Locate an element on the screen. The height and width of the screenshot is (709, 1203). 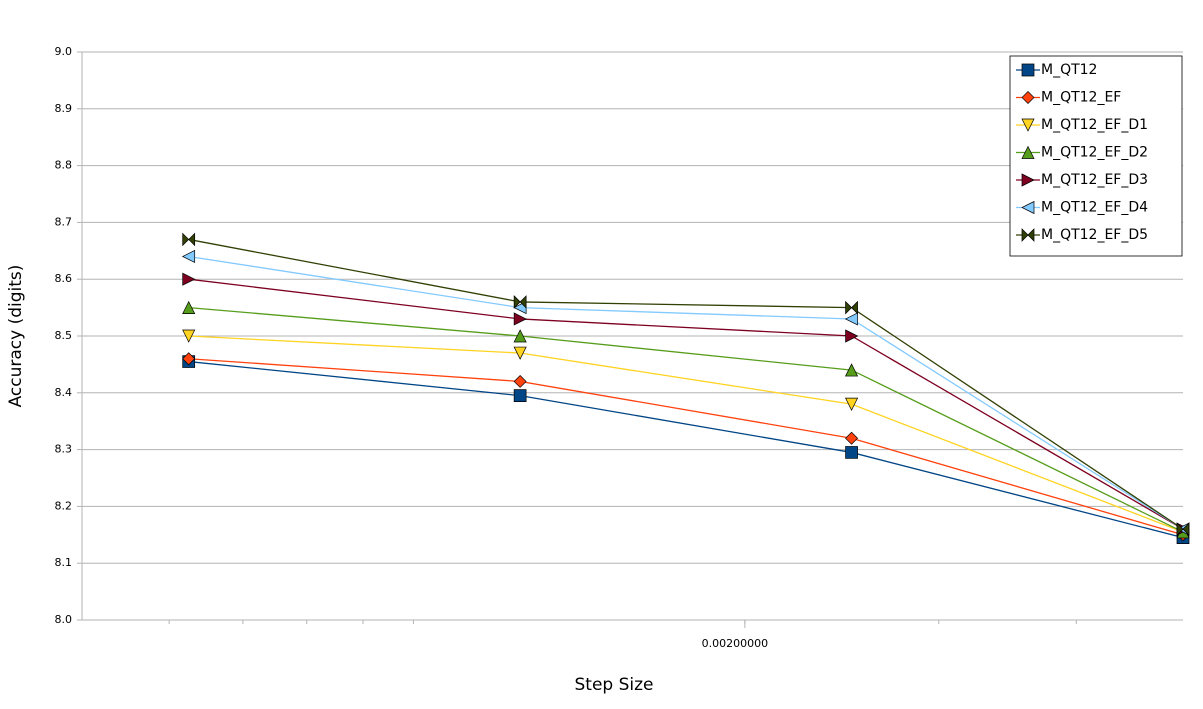
y-tick-label: 8.7 is located at coordinates (64, 221).